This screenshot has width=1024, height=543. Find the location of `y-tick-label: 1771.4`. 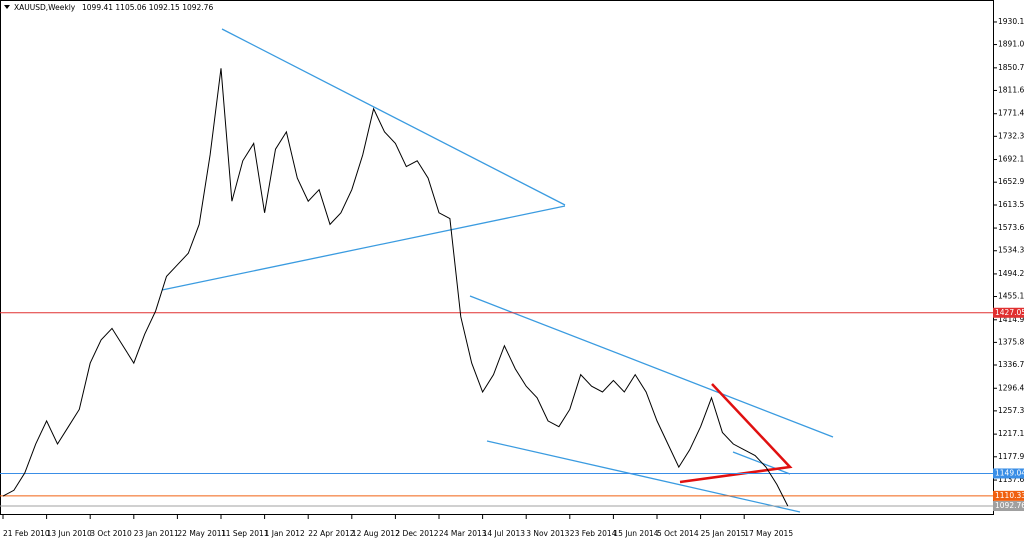

y-tick-label: 1771.4 is located at coordinates (1011, 113).